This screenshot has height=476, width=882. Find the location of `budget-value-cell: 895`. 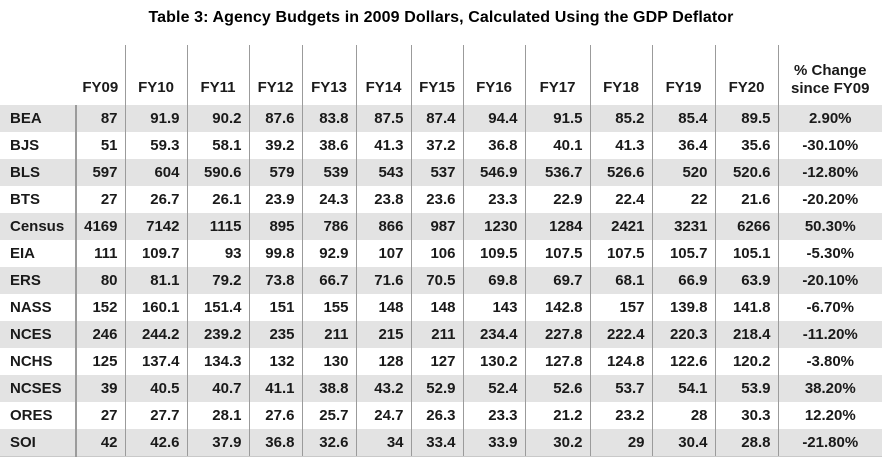

budget-value-cell: 895 is located at coordinates (275, 226).